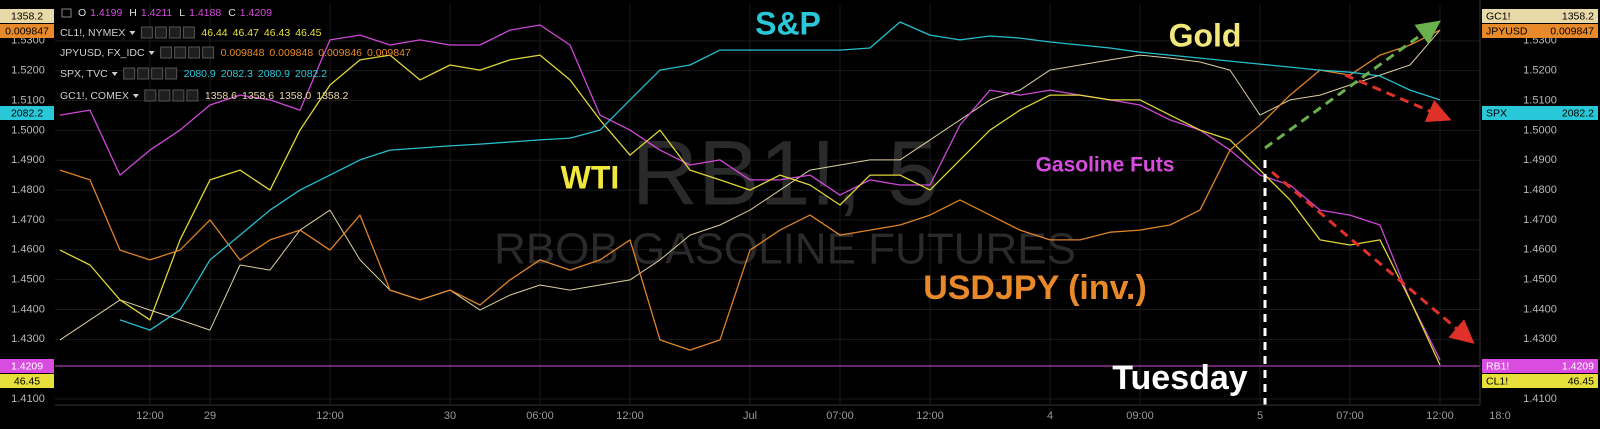 The width and height of the screenshot is (1600, 429). I want to click on ohlc-value: 46.44, so click(214, 33).